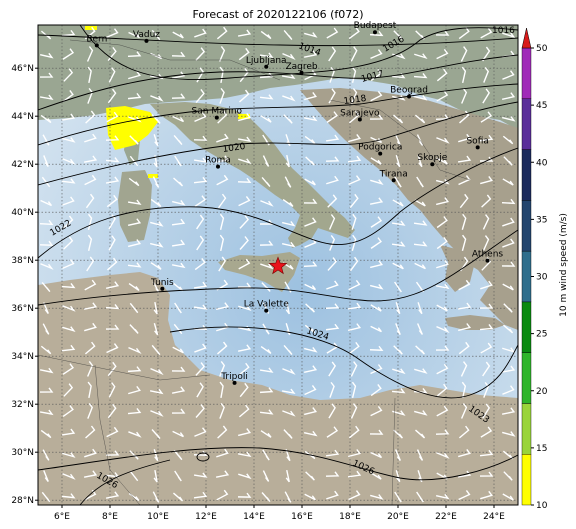 Image resolution: width=576 pixels, height=529 pixels. I want to click on border-line, so click(400, 140).